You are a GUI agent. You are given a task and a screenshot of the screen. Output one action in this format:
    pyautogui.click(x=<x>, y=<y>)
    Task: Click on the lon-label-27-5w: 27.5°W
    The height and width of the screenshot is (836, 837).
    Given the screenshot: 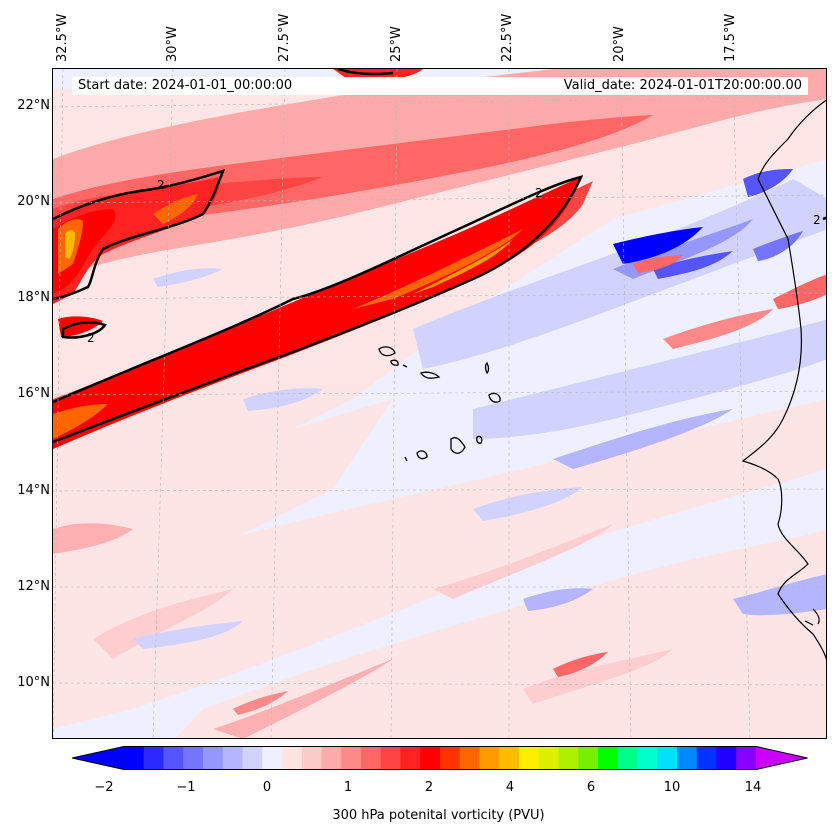 What is the action you would take?
    pyautogui.click(x=284, y=37)
    